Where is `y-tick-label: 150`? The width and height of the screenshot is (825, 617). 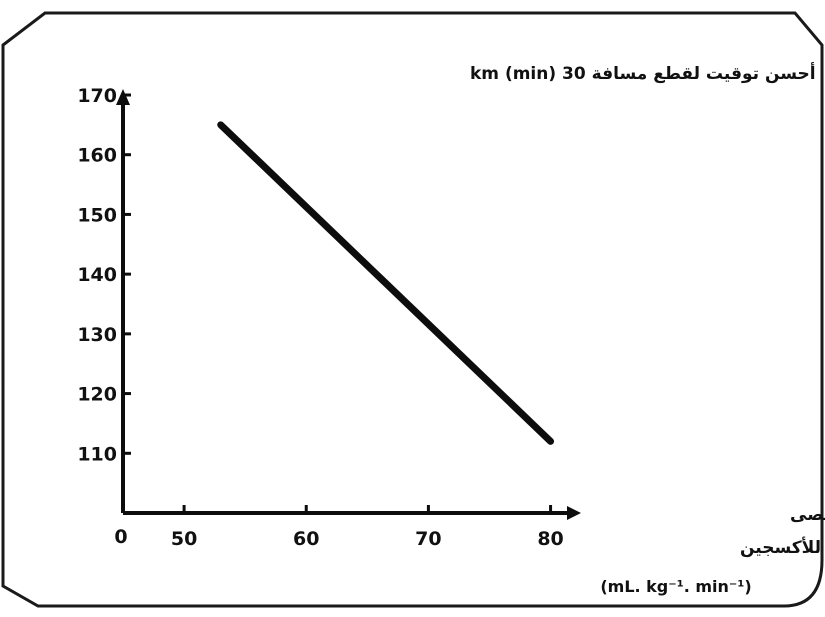
y-tick-label: 150 is located at coordinates (97, 215).